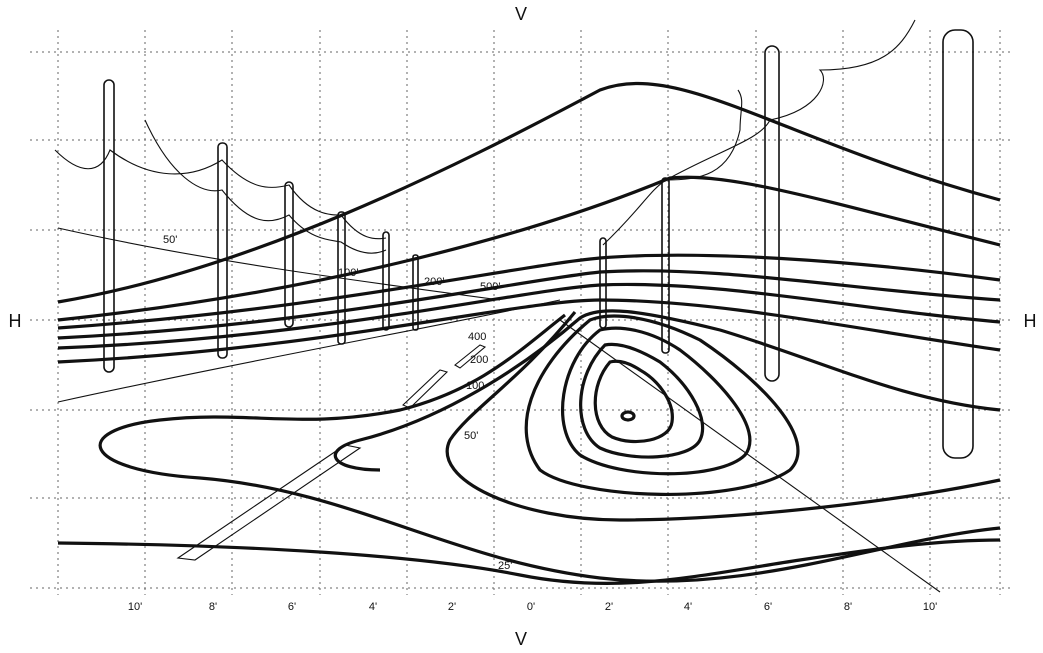  What do you see at coordinates (475, 386) in the screenshot?
I see `contour-label: 100` at bounding box center [475, 386].